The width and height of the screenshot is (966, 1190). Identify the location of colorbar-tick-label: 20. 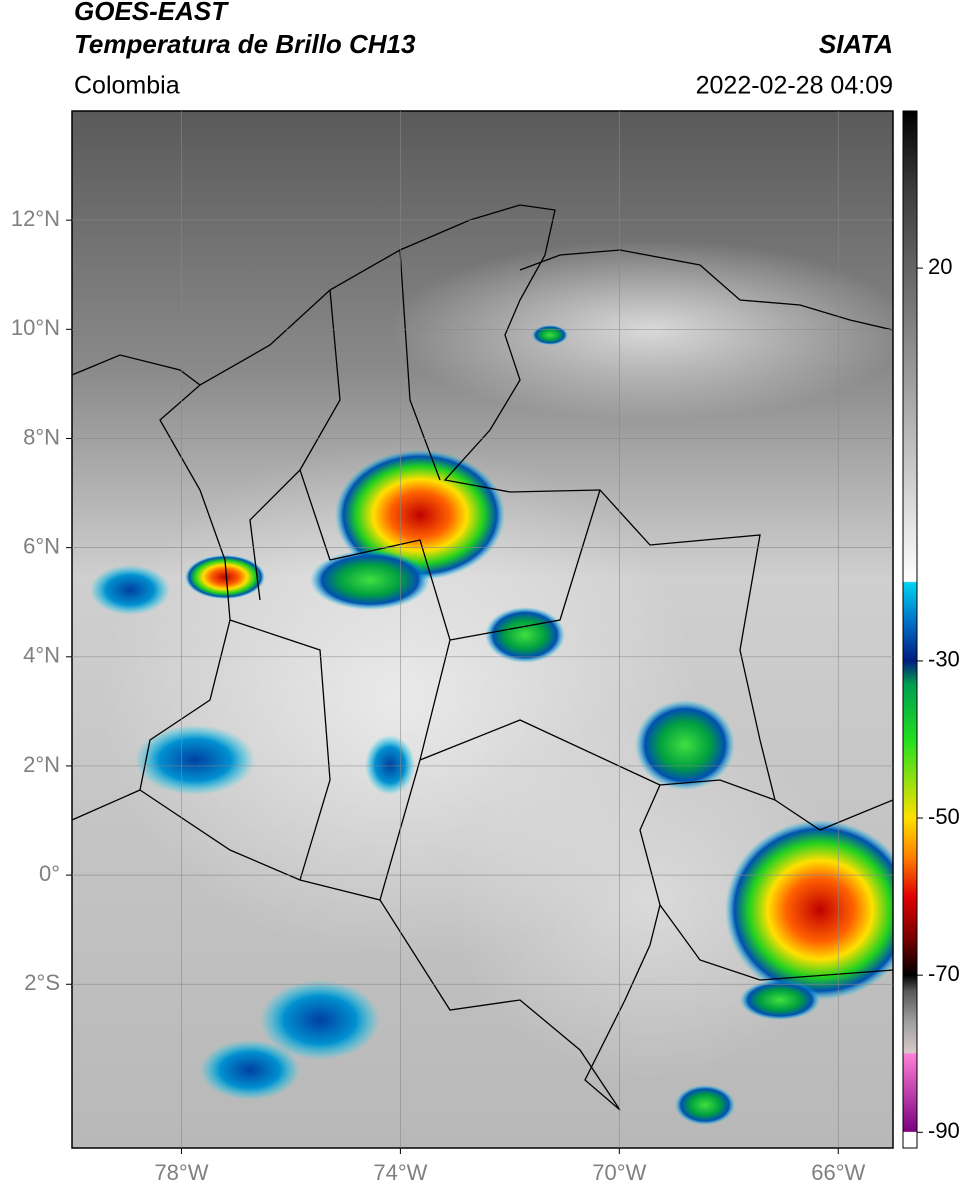
(940, 266).